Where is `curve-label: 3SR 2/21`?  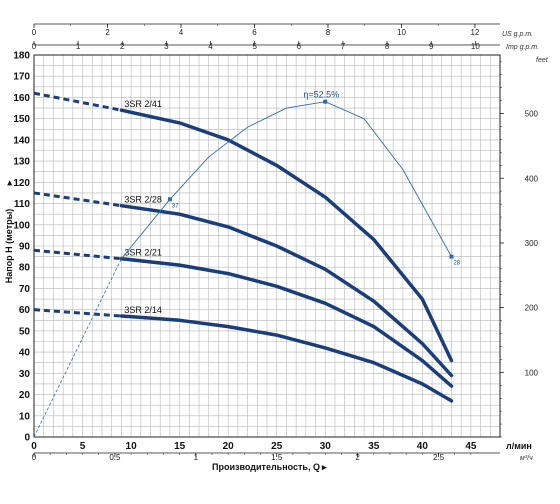 curve-label: 3SR 2/21 is located at coordinates (143, 253).